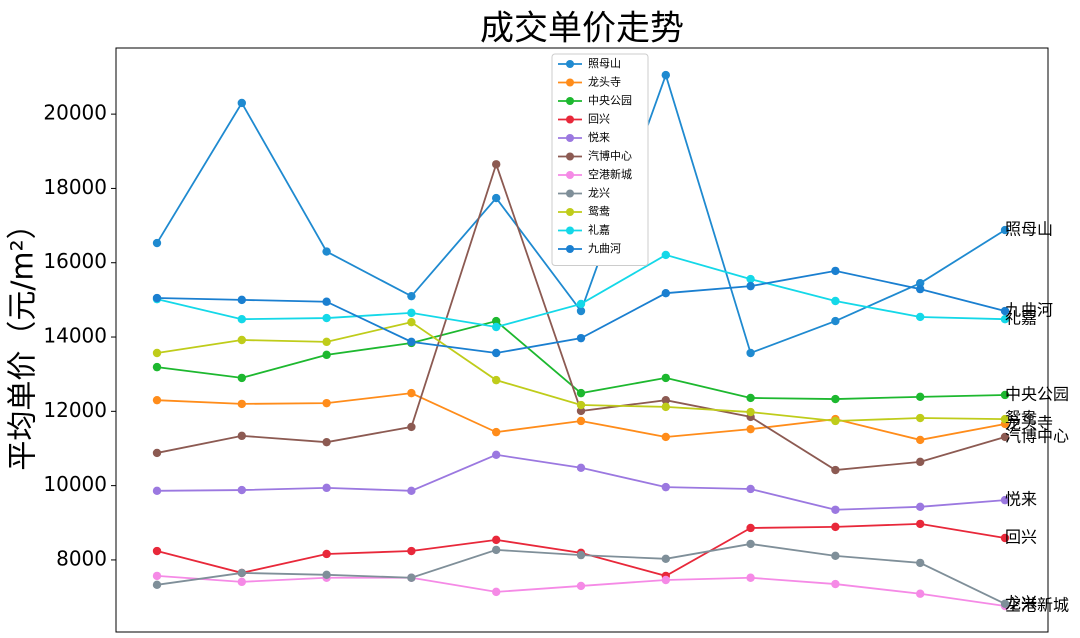  What do you see at coordinates (599, 119) in the screenshot?
I see `legend-label: 回兴` at bounding box center [599, 119].